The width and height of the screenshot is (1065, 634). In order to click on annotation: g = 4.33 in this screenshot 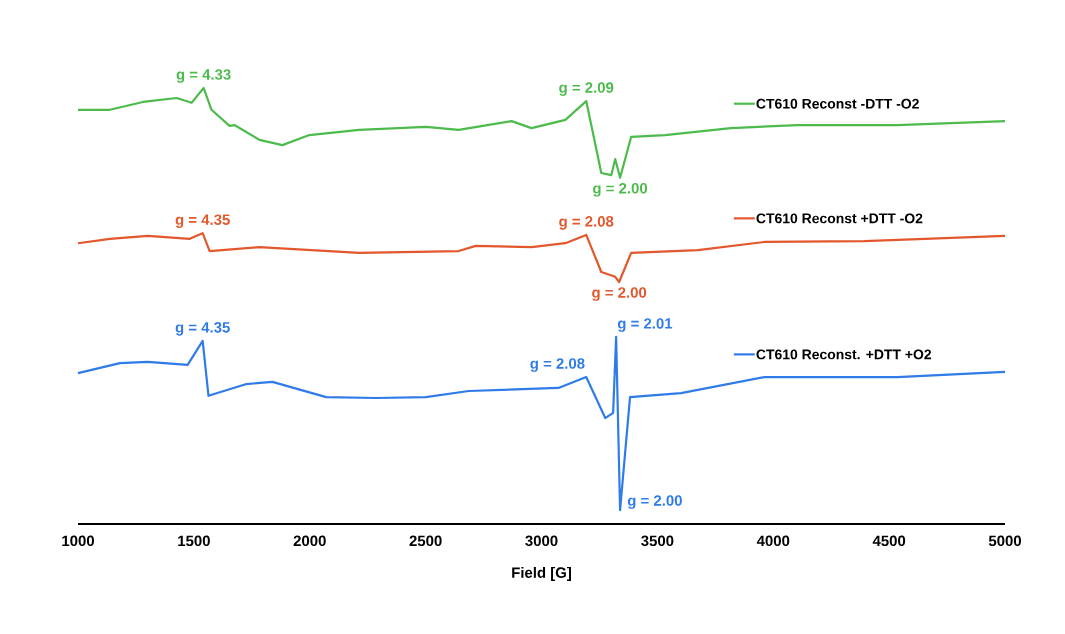, I will do `click(203, 76)`.